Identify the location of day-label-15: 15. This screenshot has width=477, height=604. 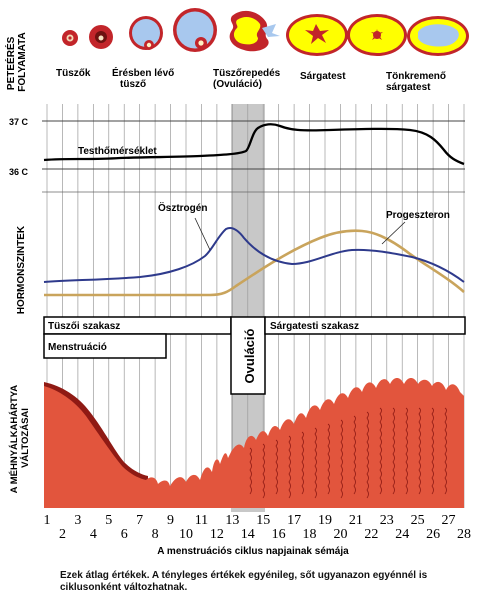
(263, 520).